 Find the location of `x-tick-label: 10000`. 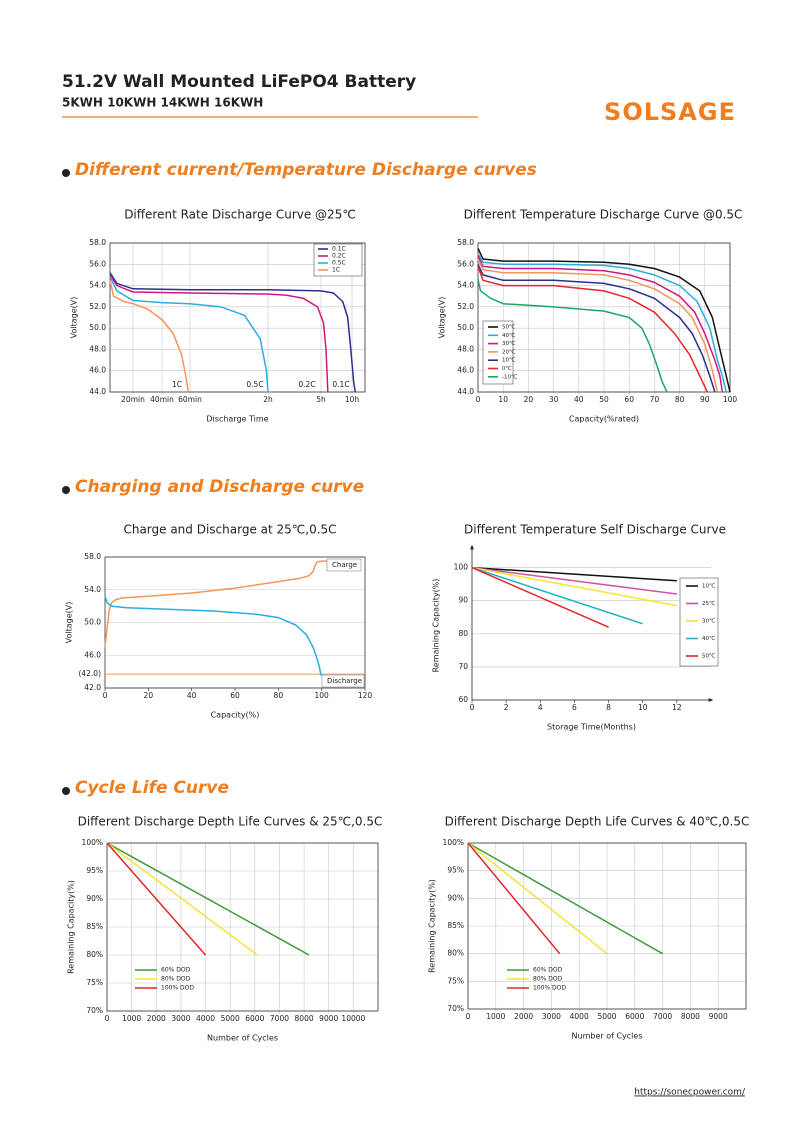

x-tick-label: 10000 is located at coordinates (353, 1018).